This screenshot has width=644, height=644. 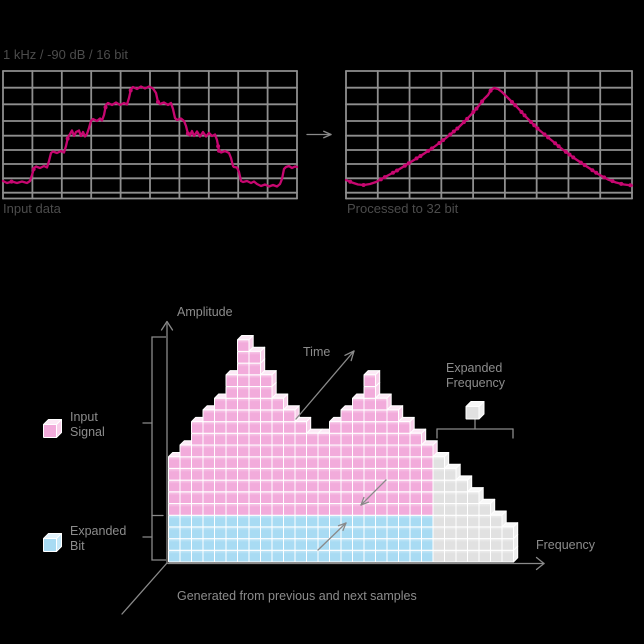 What do you see at coordinates (205, 312) in the screenshot?
I see `amplitude-axis-label: Amplitude` at bounding box center [205, 312].